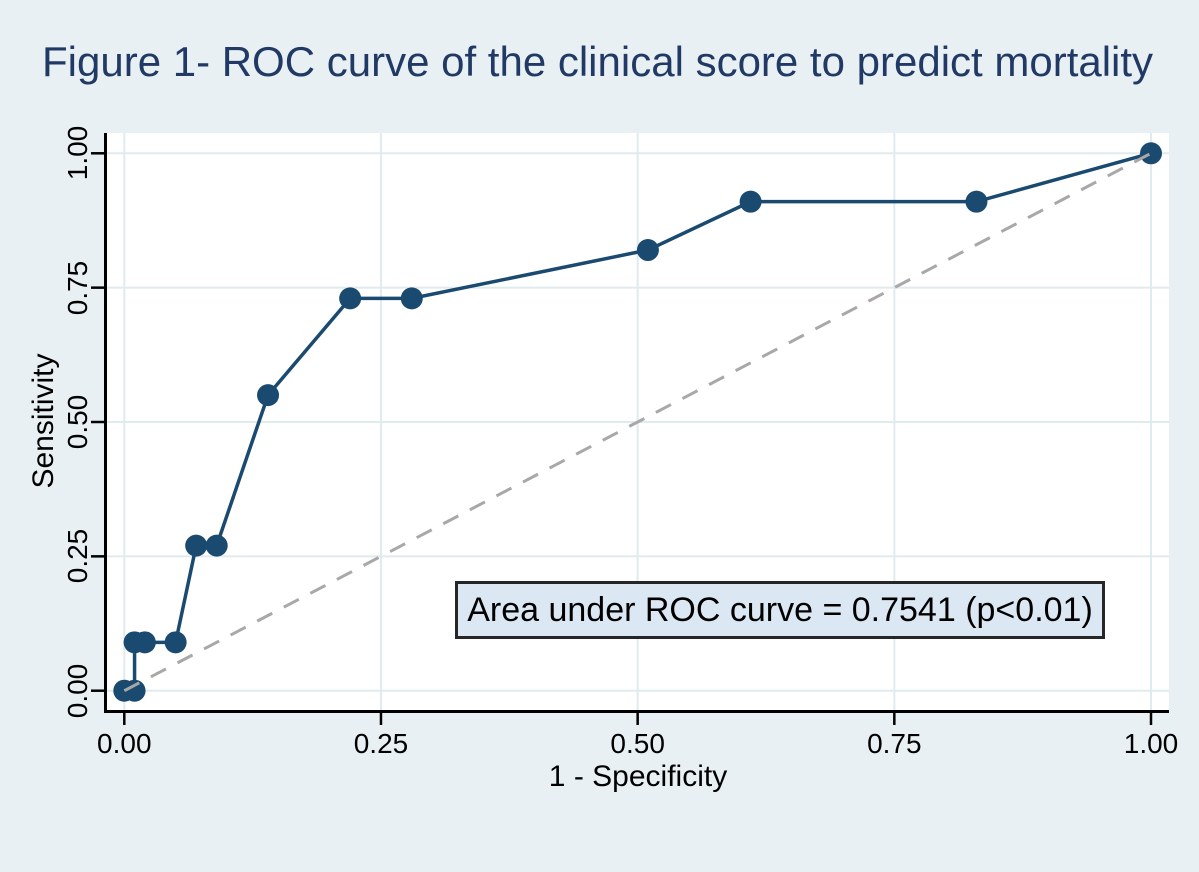 The width and height of the screenshot is (1199, 872). Describe the element at coordinates (77, 556) in the screenshot. I see `y-tick-label: 0.25` at that location.